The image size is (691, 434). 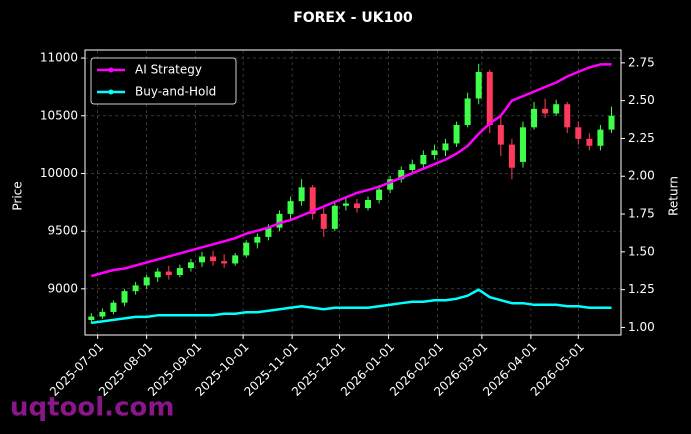 What do you see at coordinates (59, 115) in the screenshot?
I see `y-tick-label: 10500` at bounding box center [59, 115].